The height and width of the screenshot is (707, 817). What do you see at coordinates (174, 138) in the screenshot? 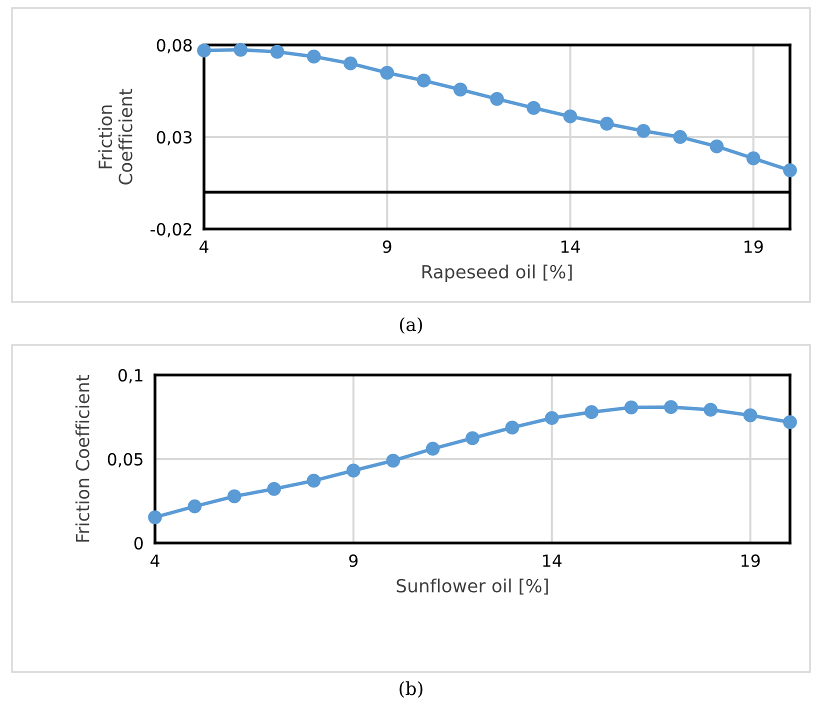
I see `y-tick-label: 0,03` at bounding box center [174, 138].